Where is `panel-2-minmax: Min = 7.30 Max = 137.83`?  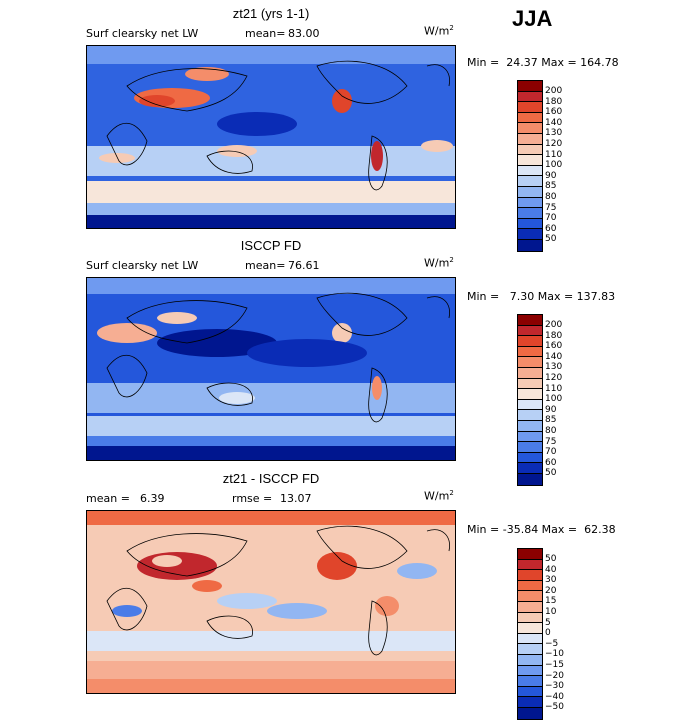
panel-2-minmax: Min = 7.30 Max = 137.83 is located at coordinates (541, 296).